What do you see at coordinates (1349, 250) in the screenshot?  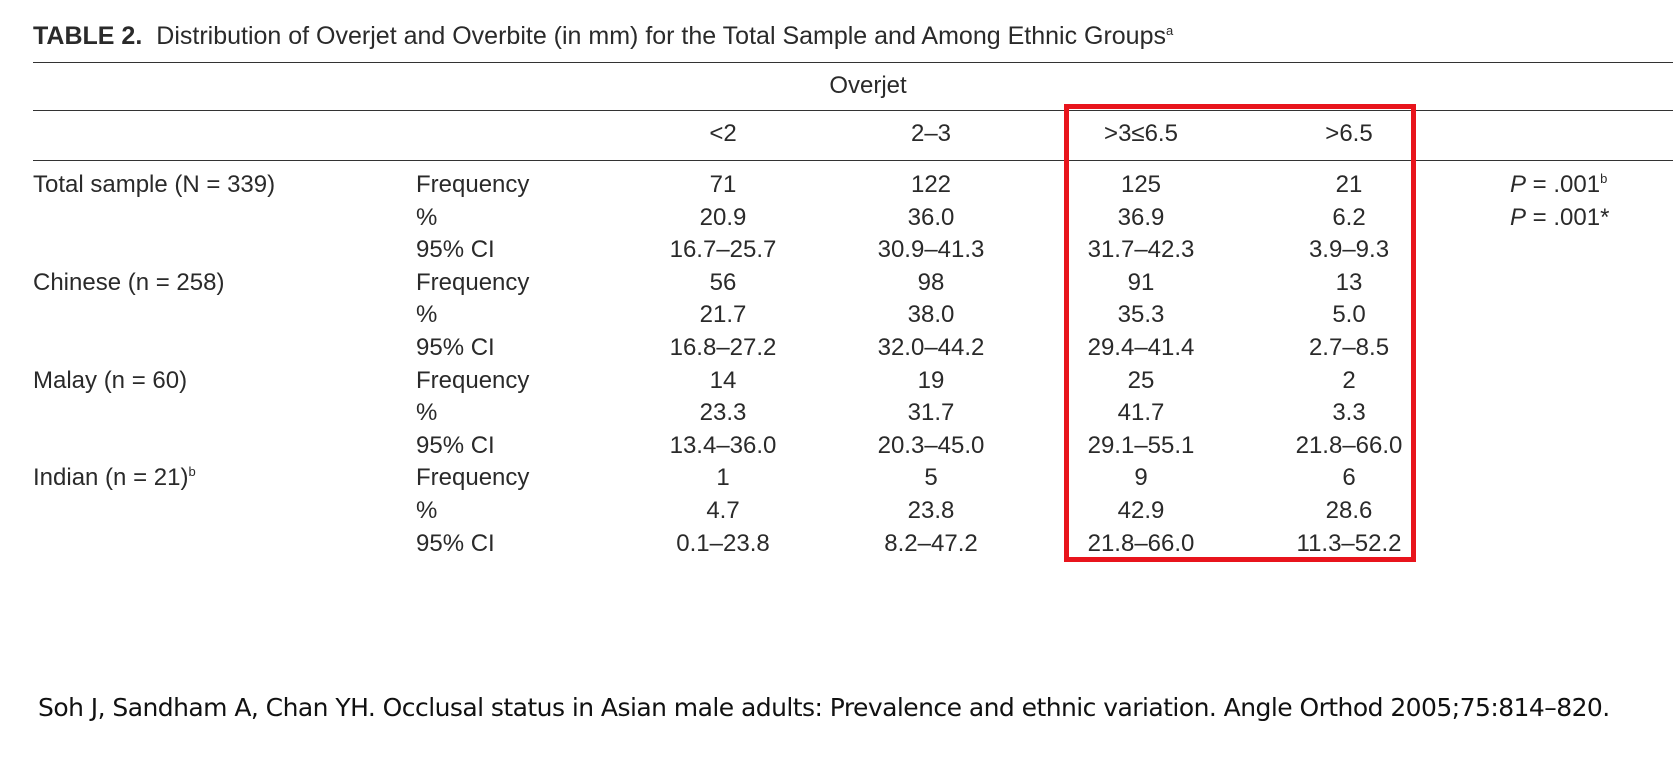 I see `table-cell: 3.9–9.3` at bounding box center [1349, 250].